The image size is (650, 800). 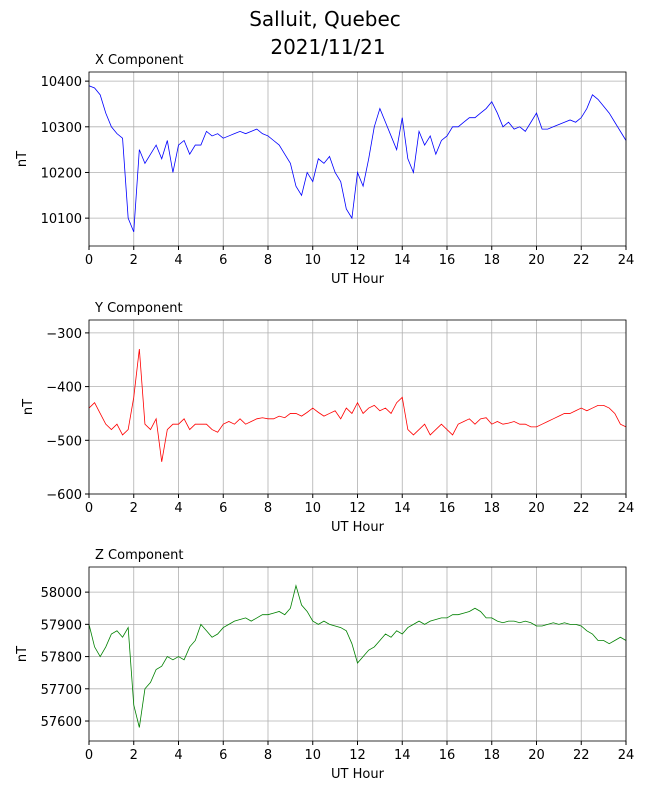 I want to click on y-tick-label: 58000, so click(x=61, y=593).